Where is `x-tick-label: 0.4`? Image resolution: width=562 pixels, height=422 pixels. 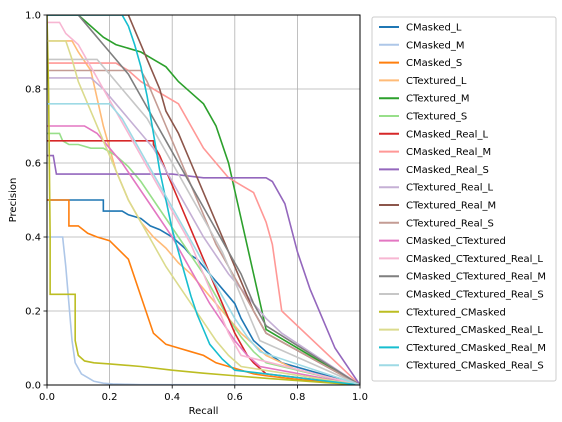 x-tick-label: 0.4 is located at coordinates (172, 397).